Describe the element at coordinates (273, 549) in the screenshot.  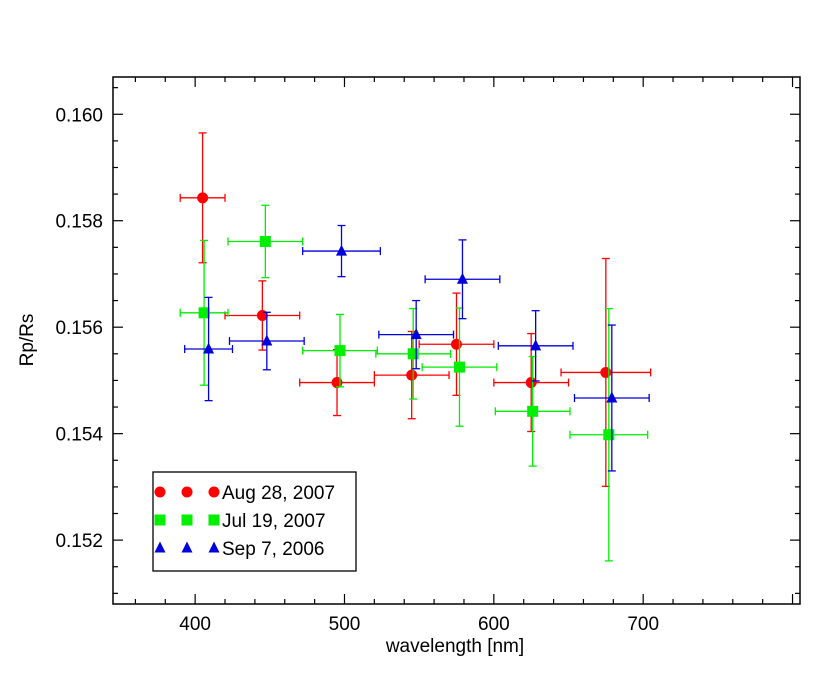
I see `legend-label: Sep 7, 2006` at that location.